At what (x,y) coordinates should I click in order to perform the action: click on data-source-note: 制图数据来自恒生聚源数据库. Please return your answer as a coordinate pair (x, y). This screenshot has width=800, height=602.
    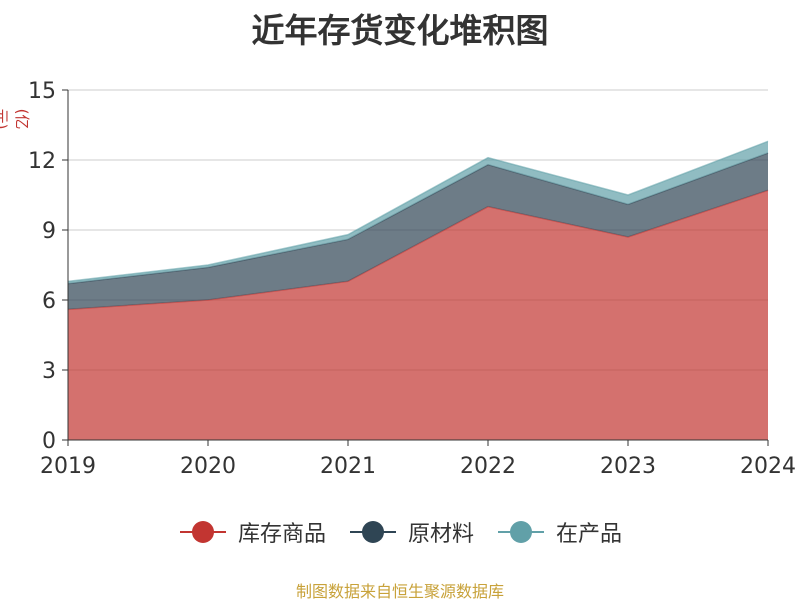
    Looking at the image, I should click on (399, 591).